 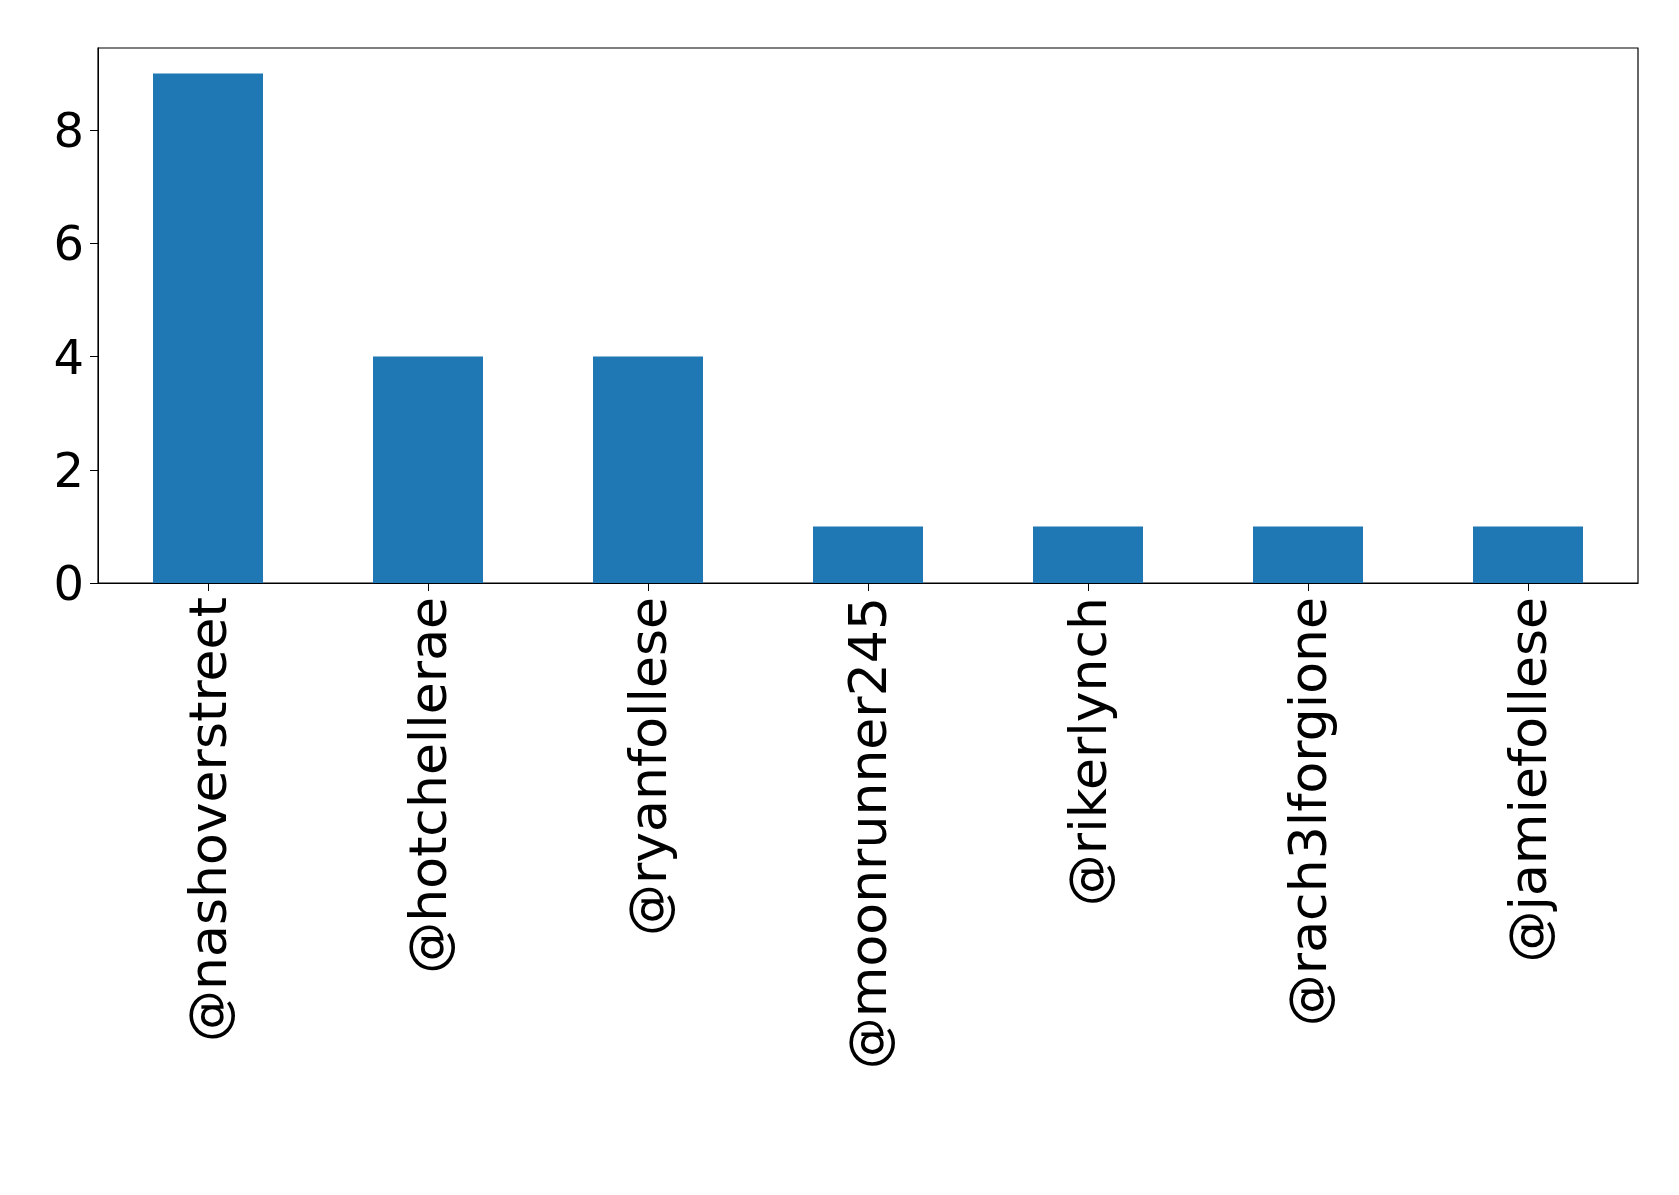 What do you see at coordinates (868, 833) in the screenshot?
I see `x-tick-label: @moonrunner245` at bounding box center [868, 833].